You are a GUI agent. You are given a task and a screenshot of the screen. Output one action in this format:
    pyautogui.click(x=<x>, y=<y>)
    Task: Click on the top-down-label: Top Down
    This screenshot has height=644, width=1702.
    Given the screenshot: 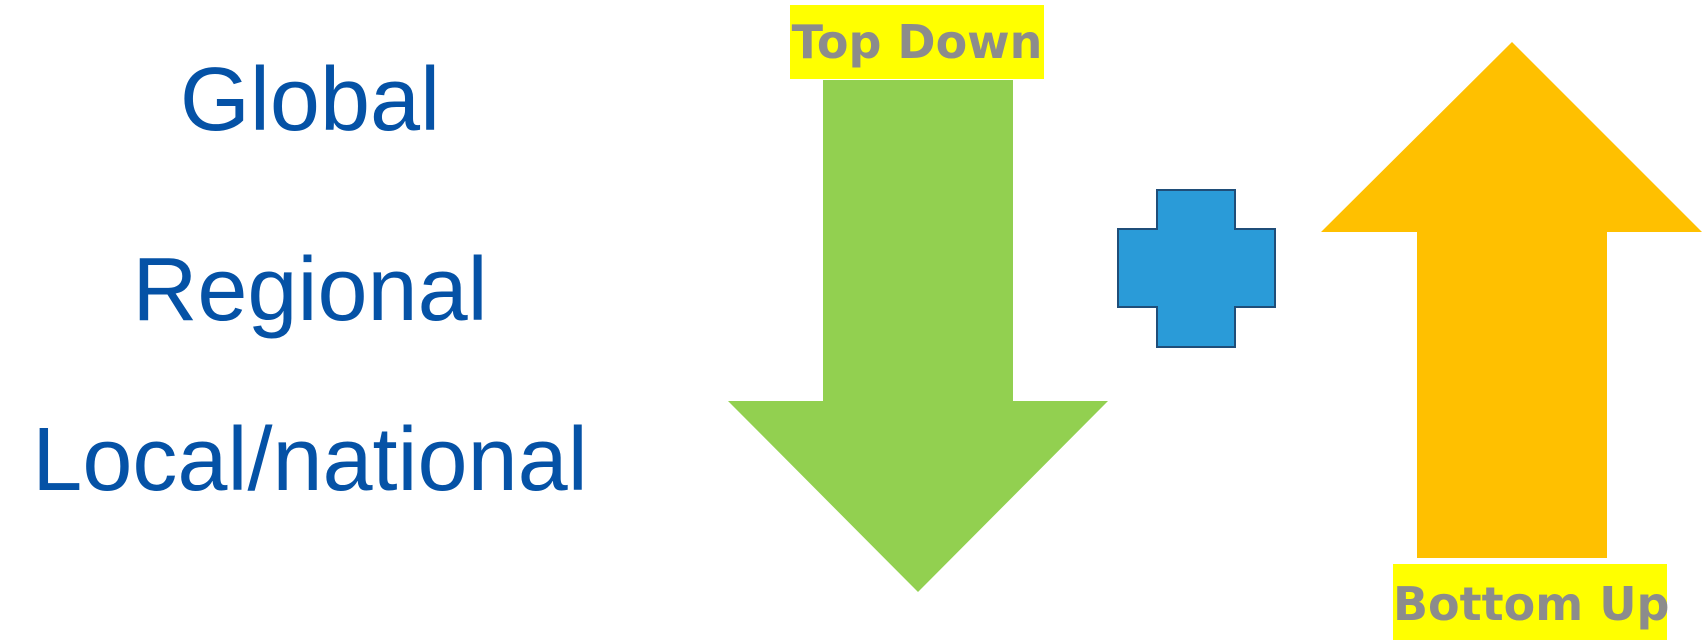 What is the action you would take?
    pyautogui.click(x=917, y=42)
    